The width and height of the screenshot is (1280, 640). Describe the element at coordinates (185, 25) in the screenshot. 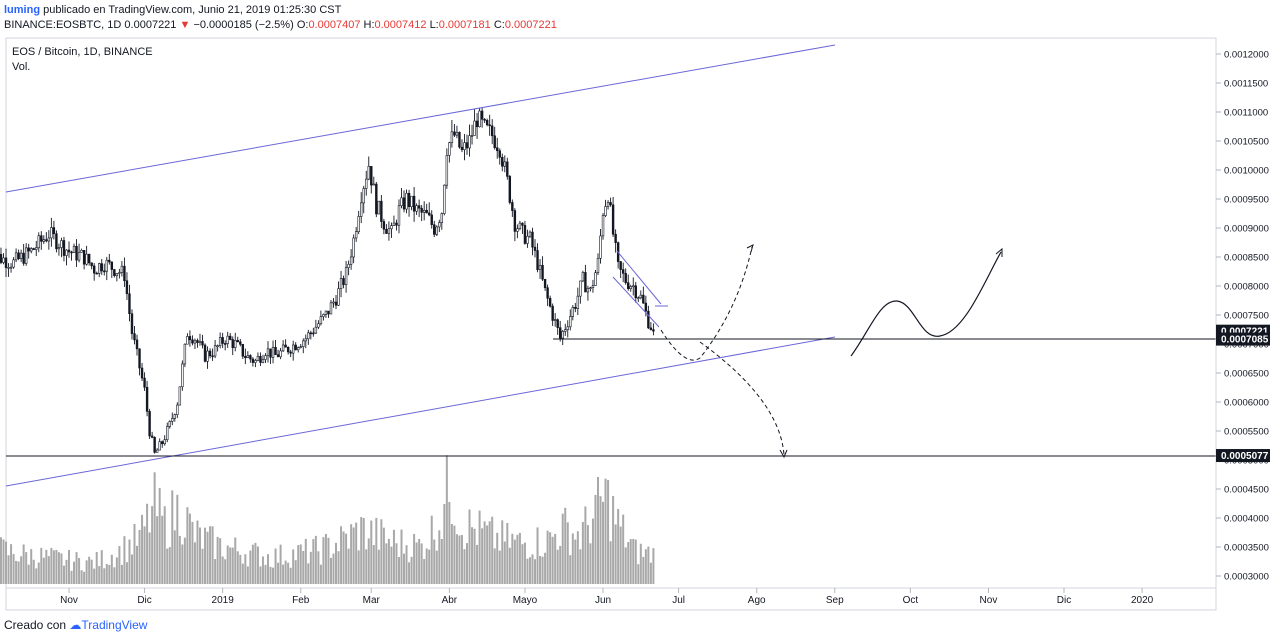

I see `down-arrow-icon: ▼` at that location.